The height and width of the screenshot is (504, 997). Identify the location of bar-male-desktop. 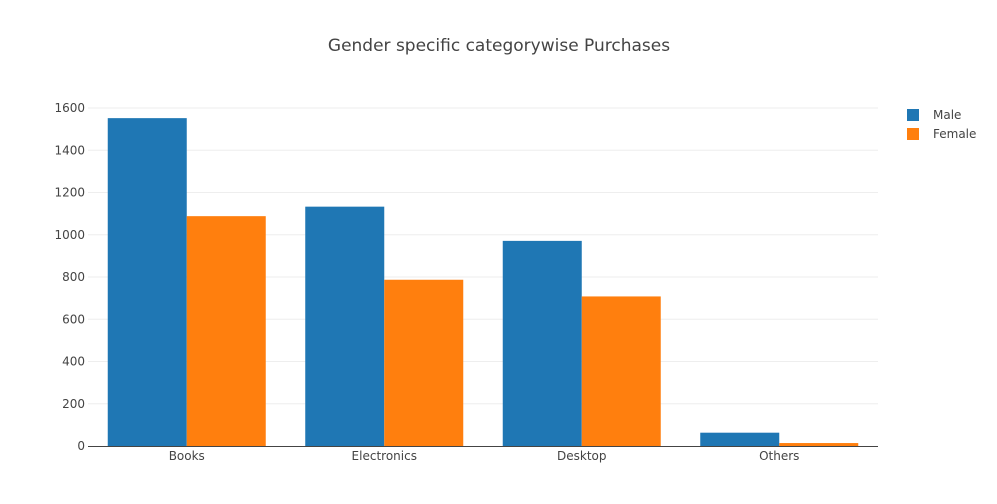
(542, 343).